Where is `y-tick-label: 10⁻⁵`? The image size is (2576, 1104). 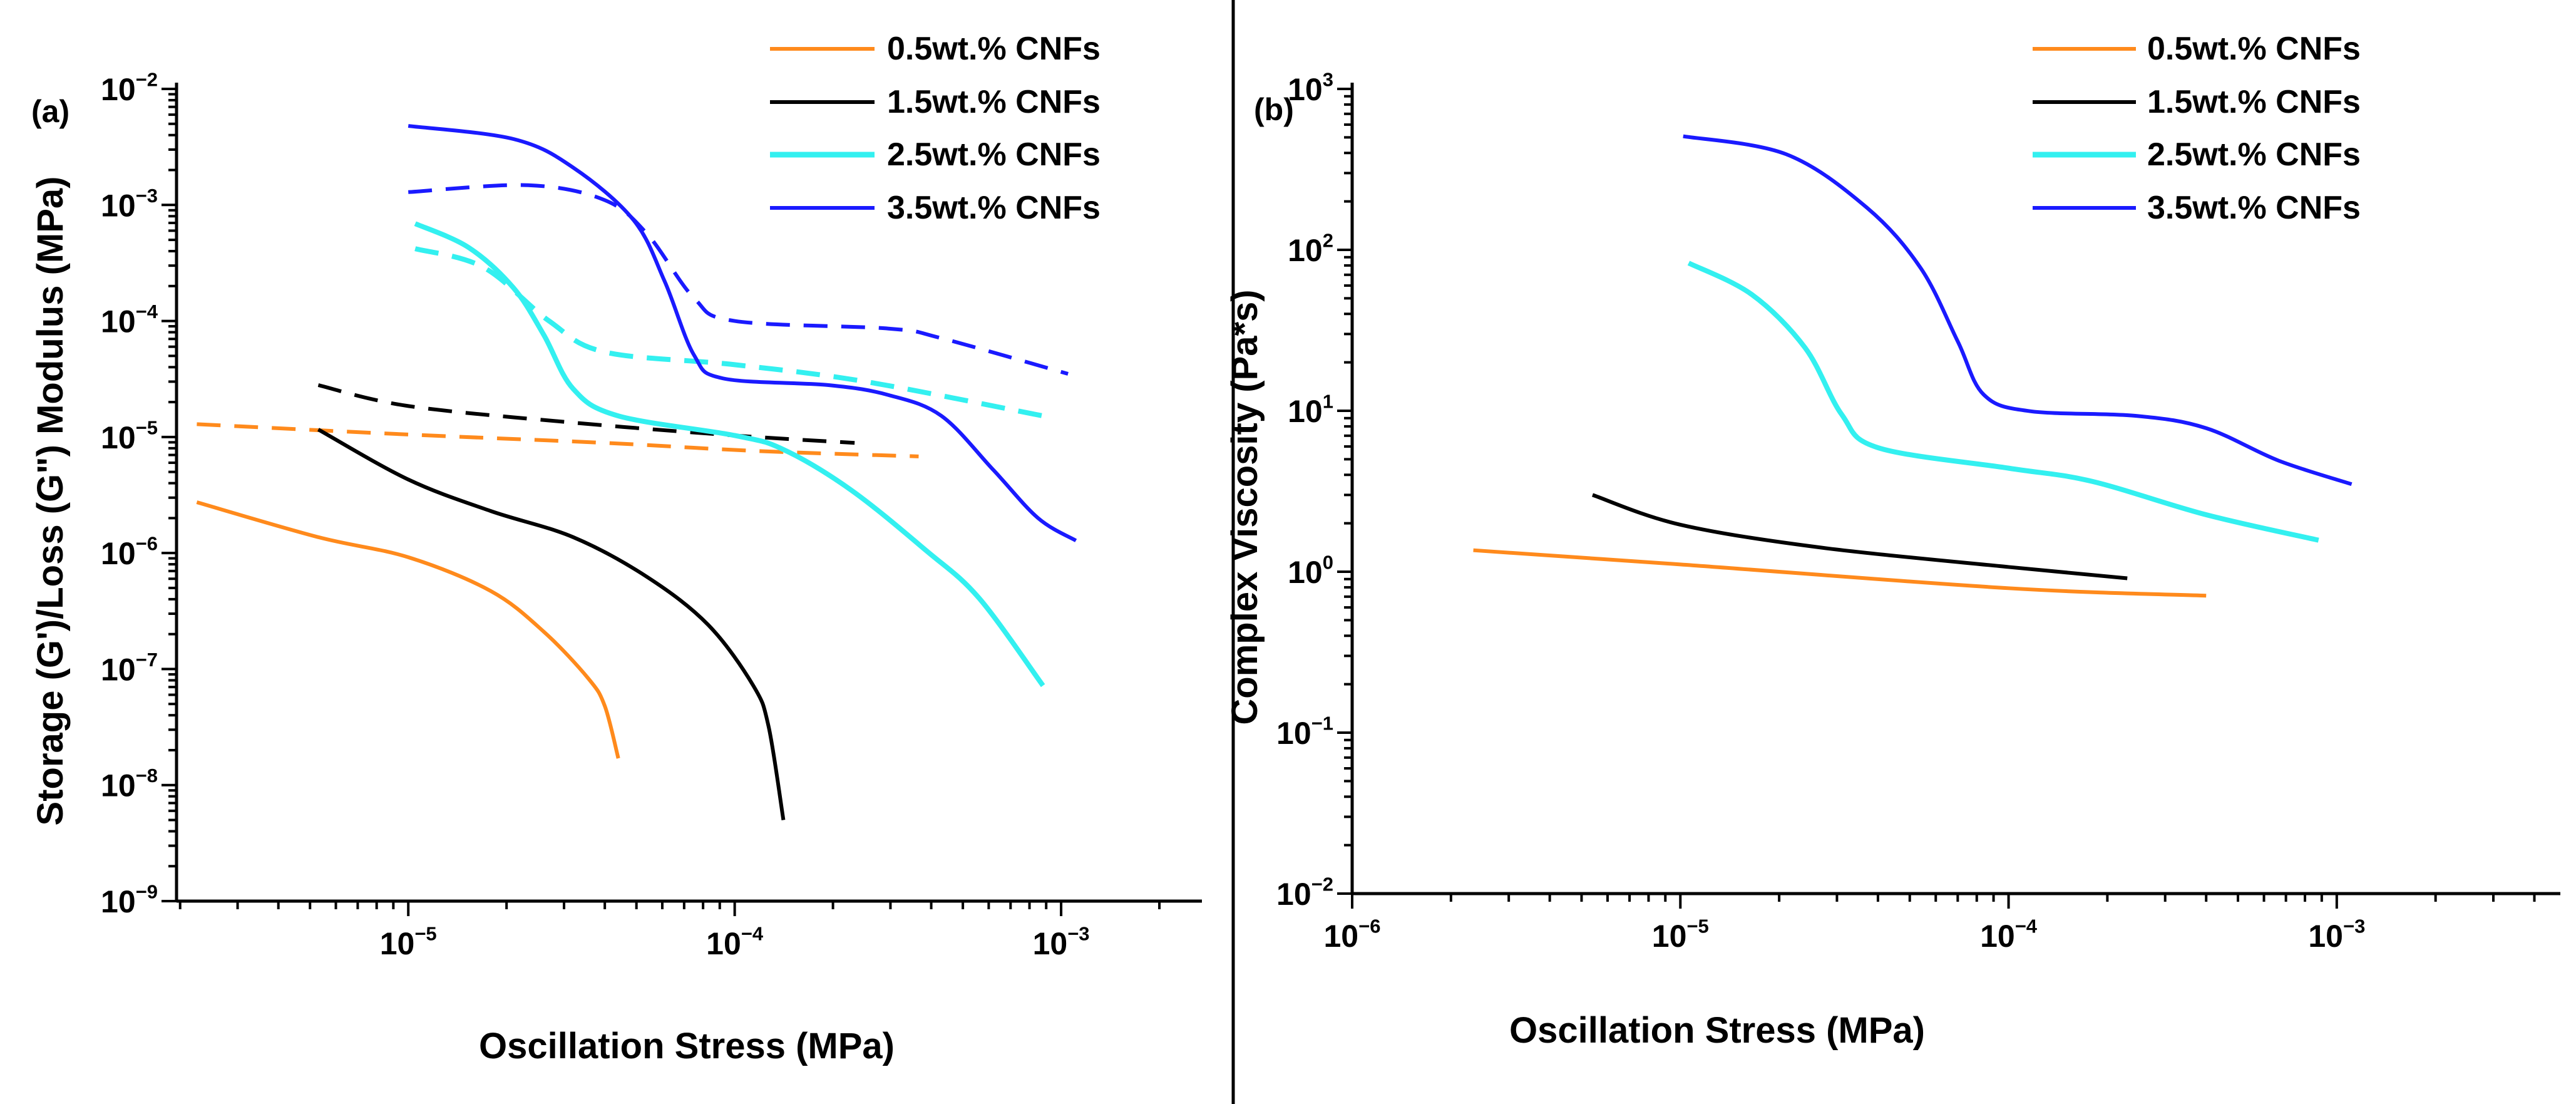 y-tick-label: 10⁻⁵ is located at coordinates (129, 436).